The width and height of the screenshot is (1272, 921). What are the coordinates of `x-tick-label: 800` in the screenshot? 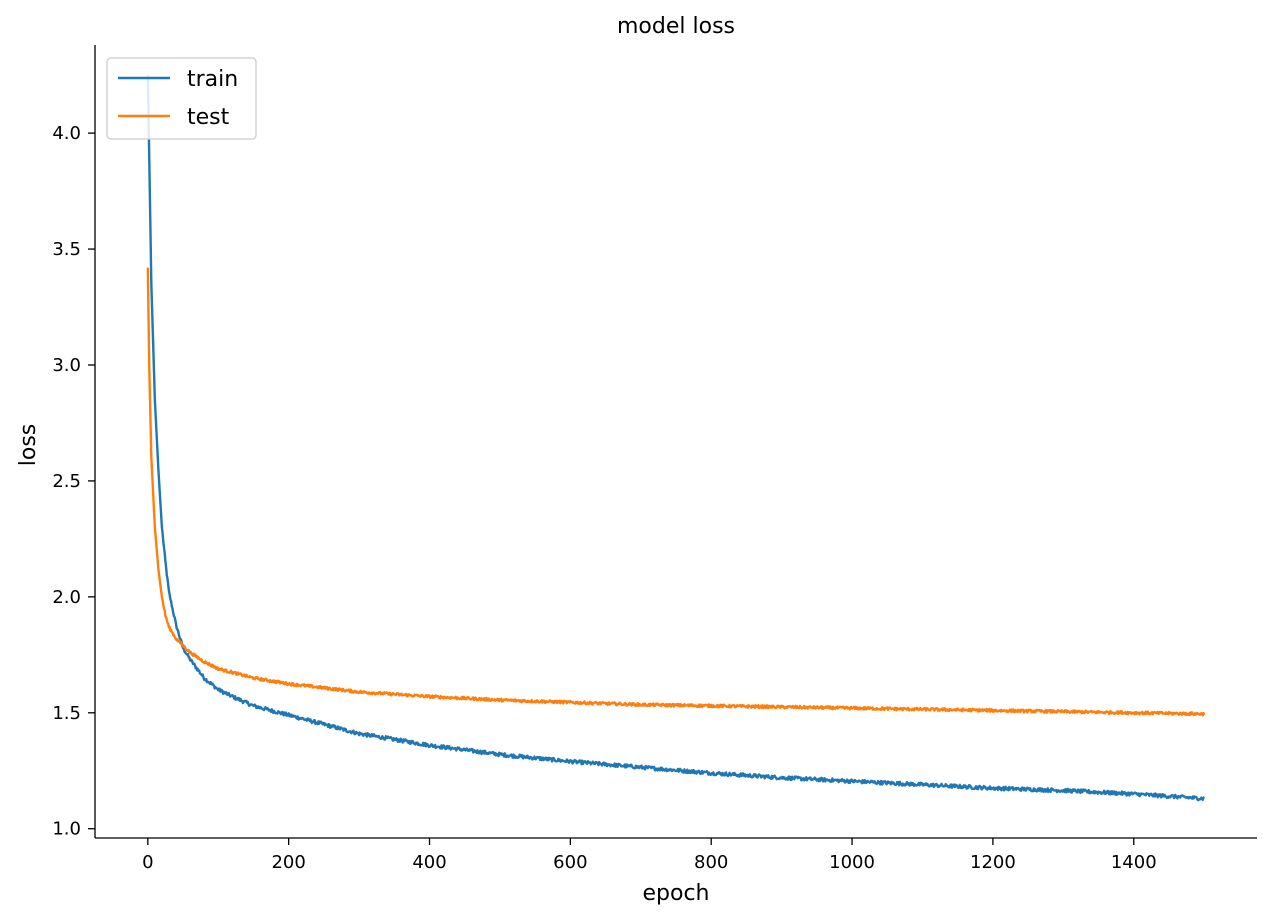 It's located at (711, 862).